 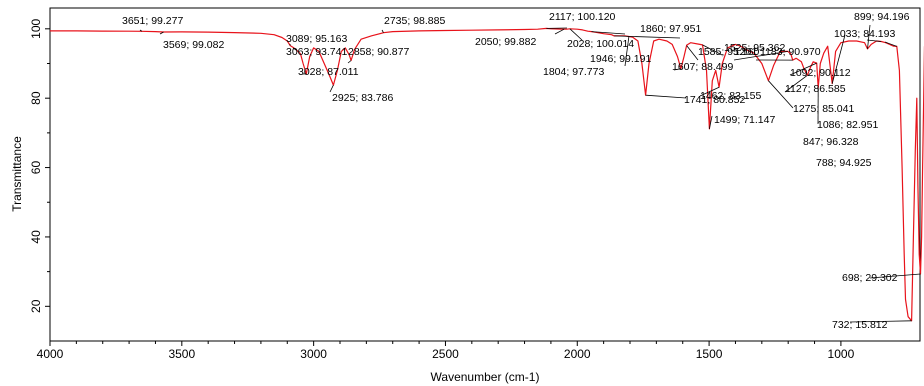 What do you see at coordinates (670, 29) in the screenshot?
I see `peak-annotation: 1860; 97.951` at bounding box center [670, 29].